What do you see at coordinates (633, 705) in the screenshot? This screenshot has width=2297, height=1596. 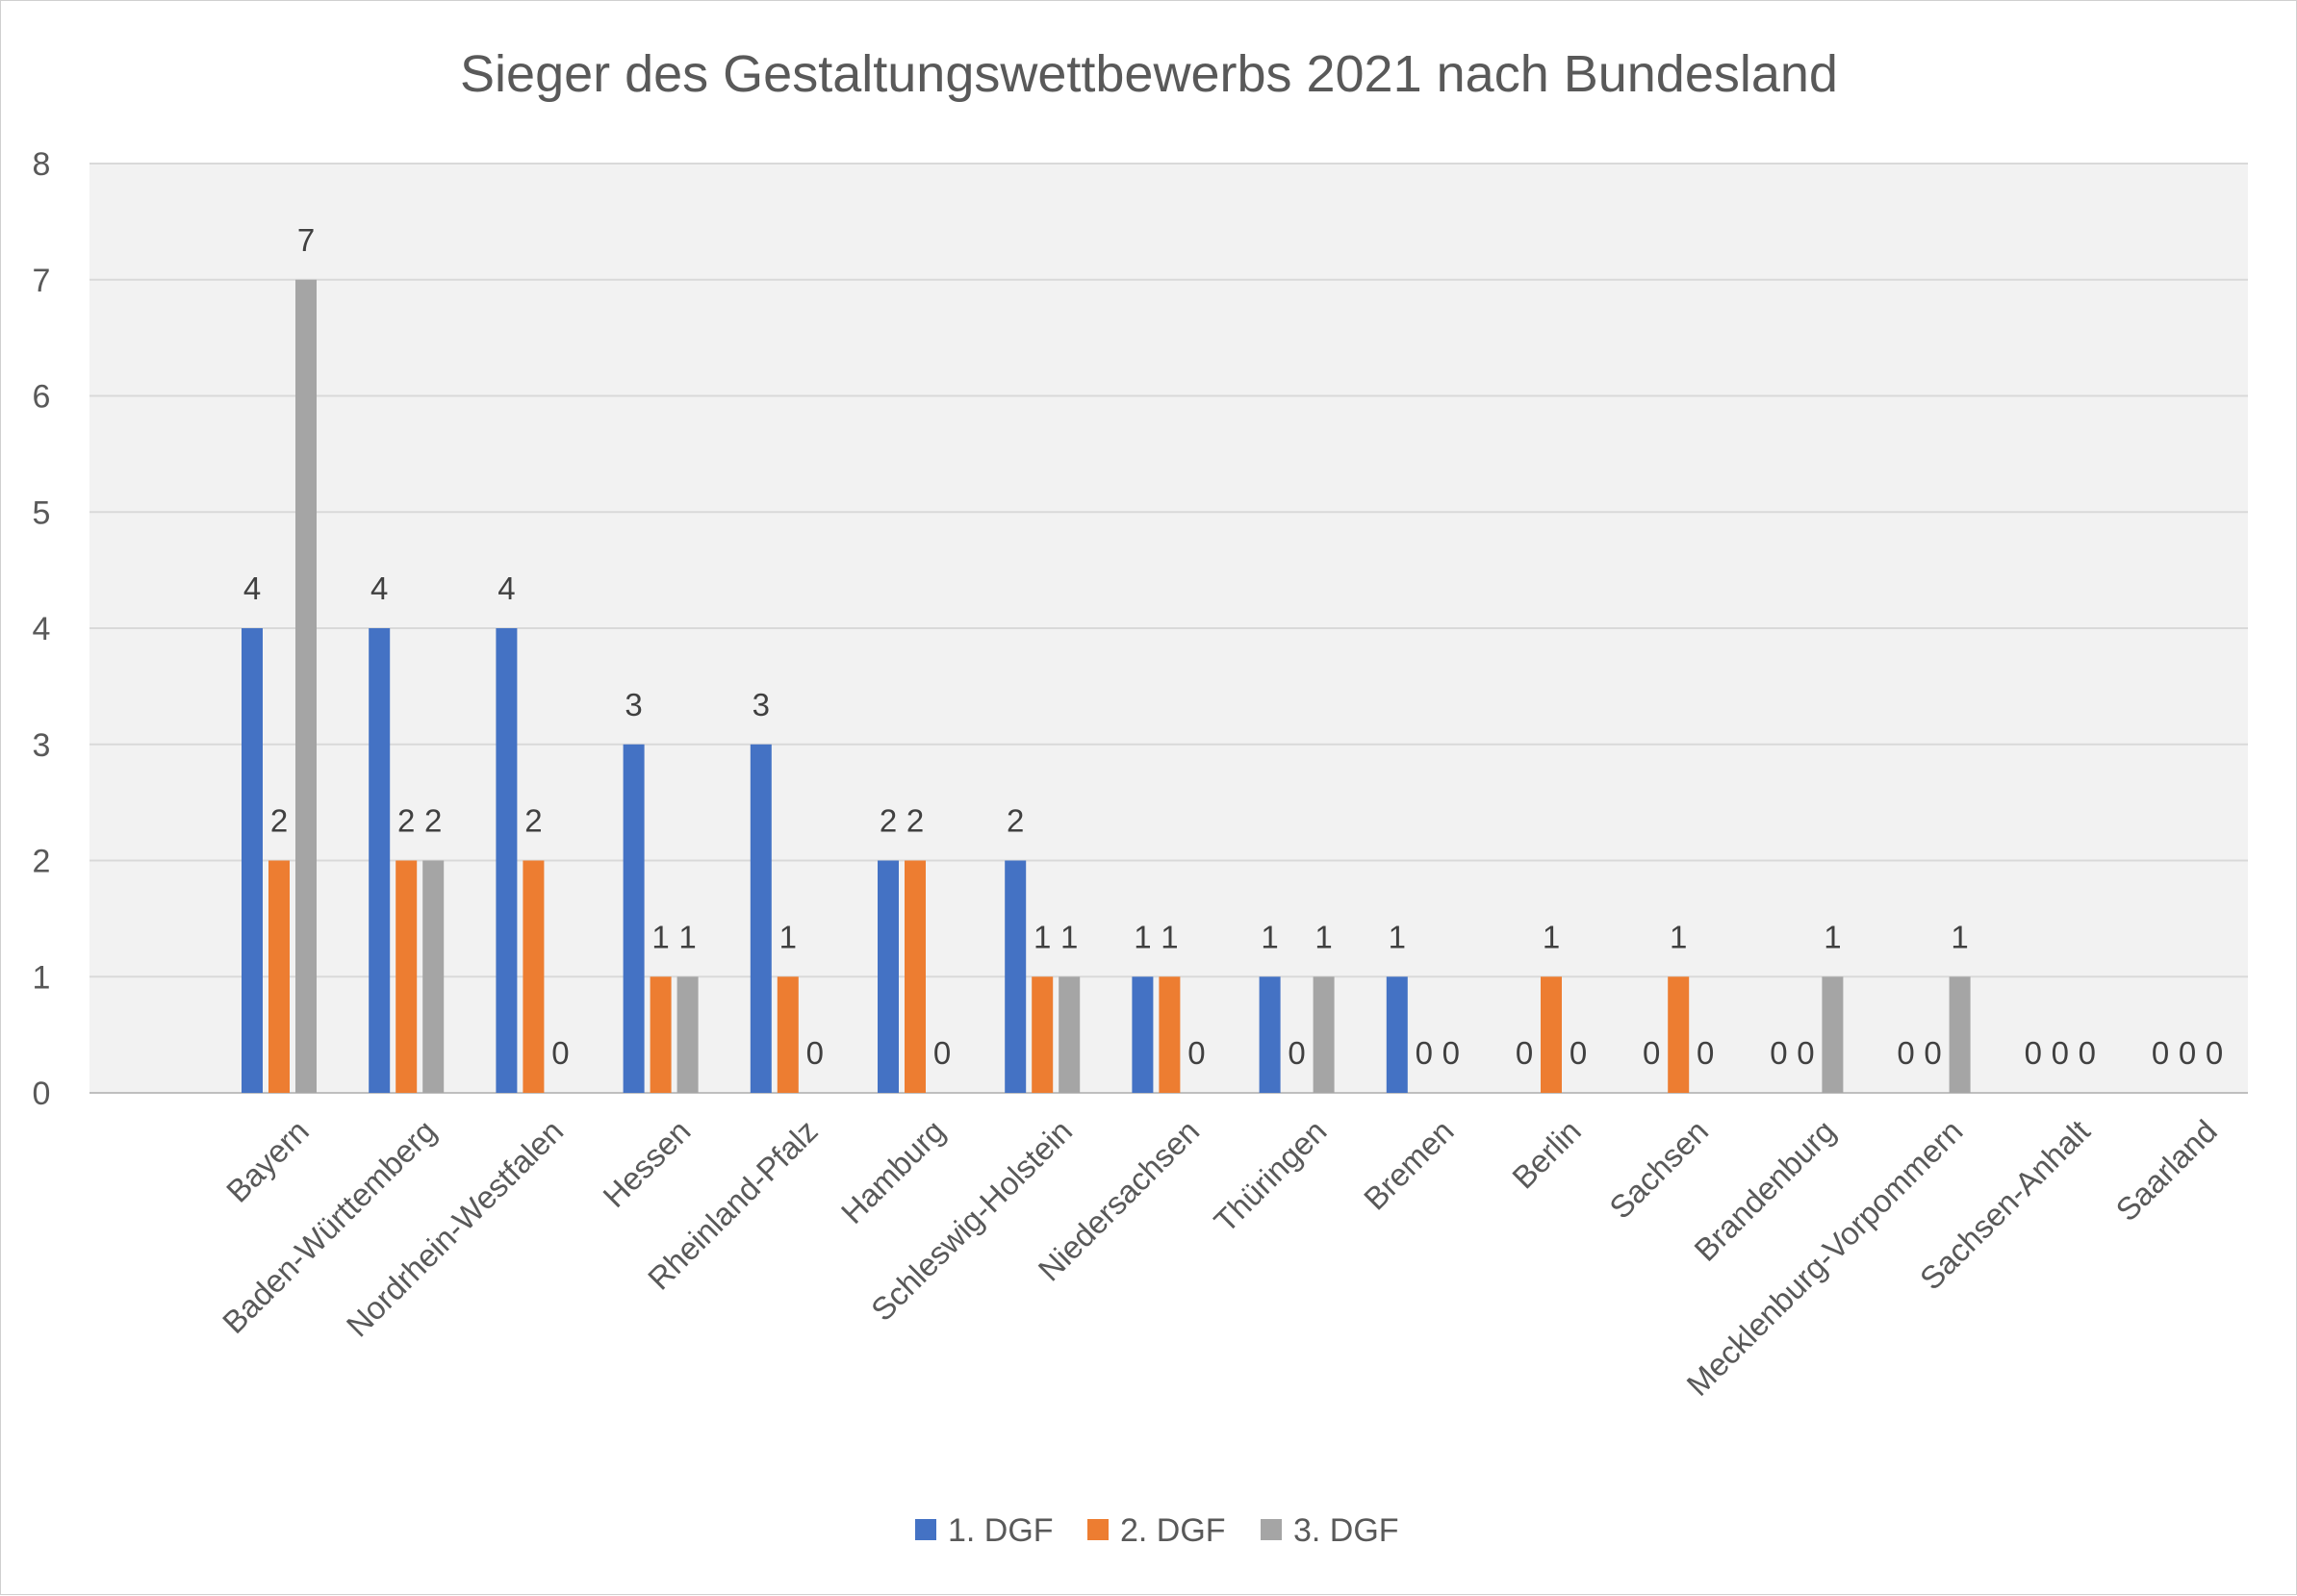 I see `data-label-1-3: 3` at bounding box center [633, 705].